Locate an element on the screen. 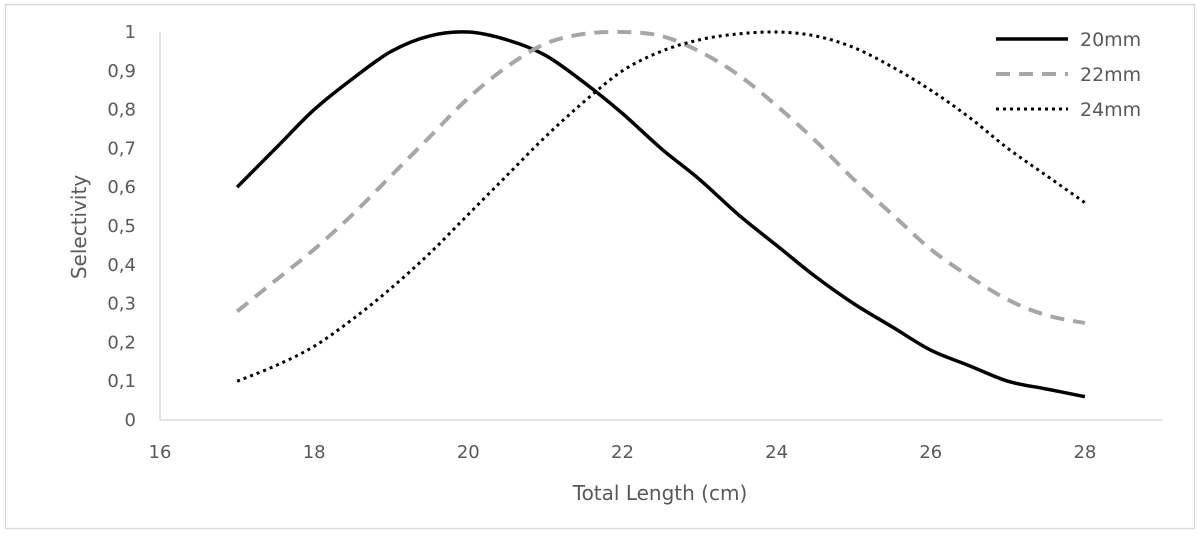 This screenshot has width=1200, height=539. y-tick-label: 0,3 is located at coordinates (121, 304).